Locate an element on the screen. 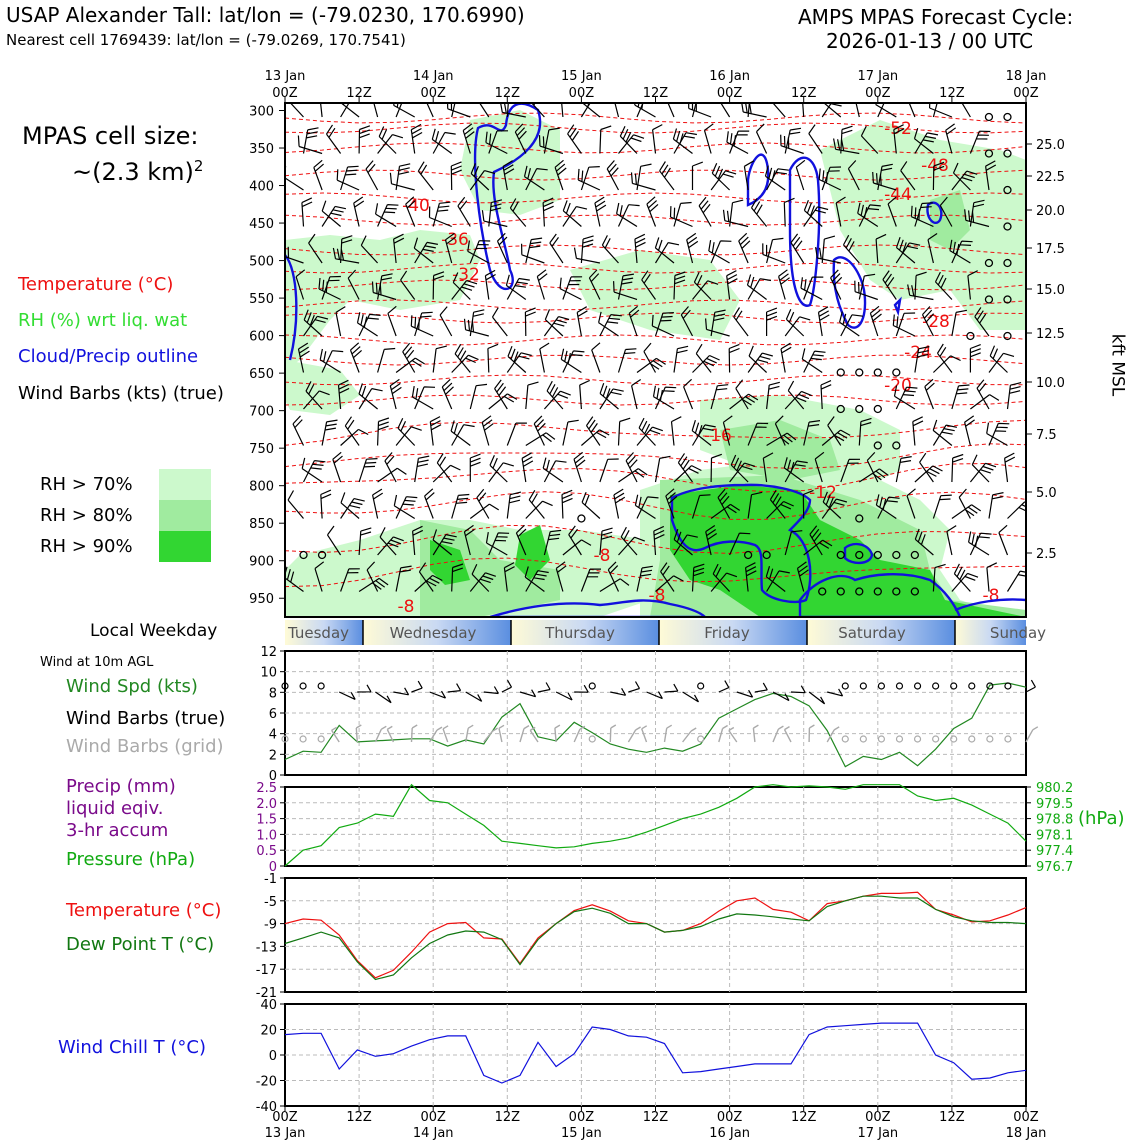  y-tick-label: 2 is located at coordinates (273, 755).